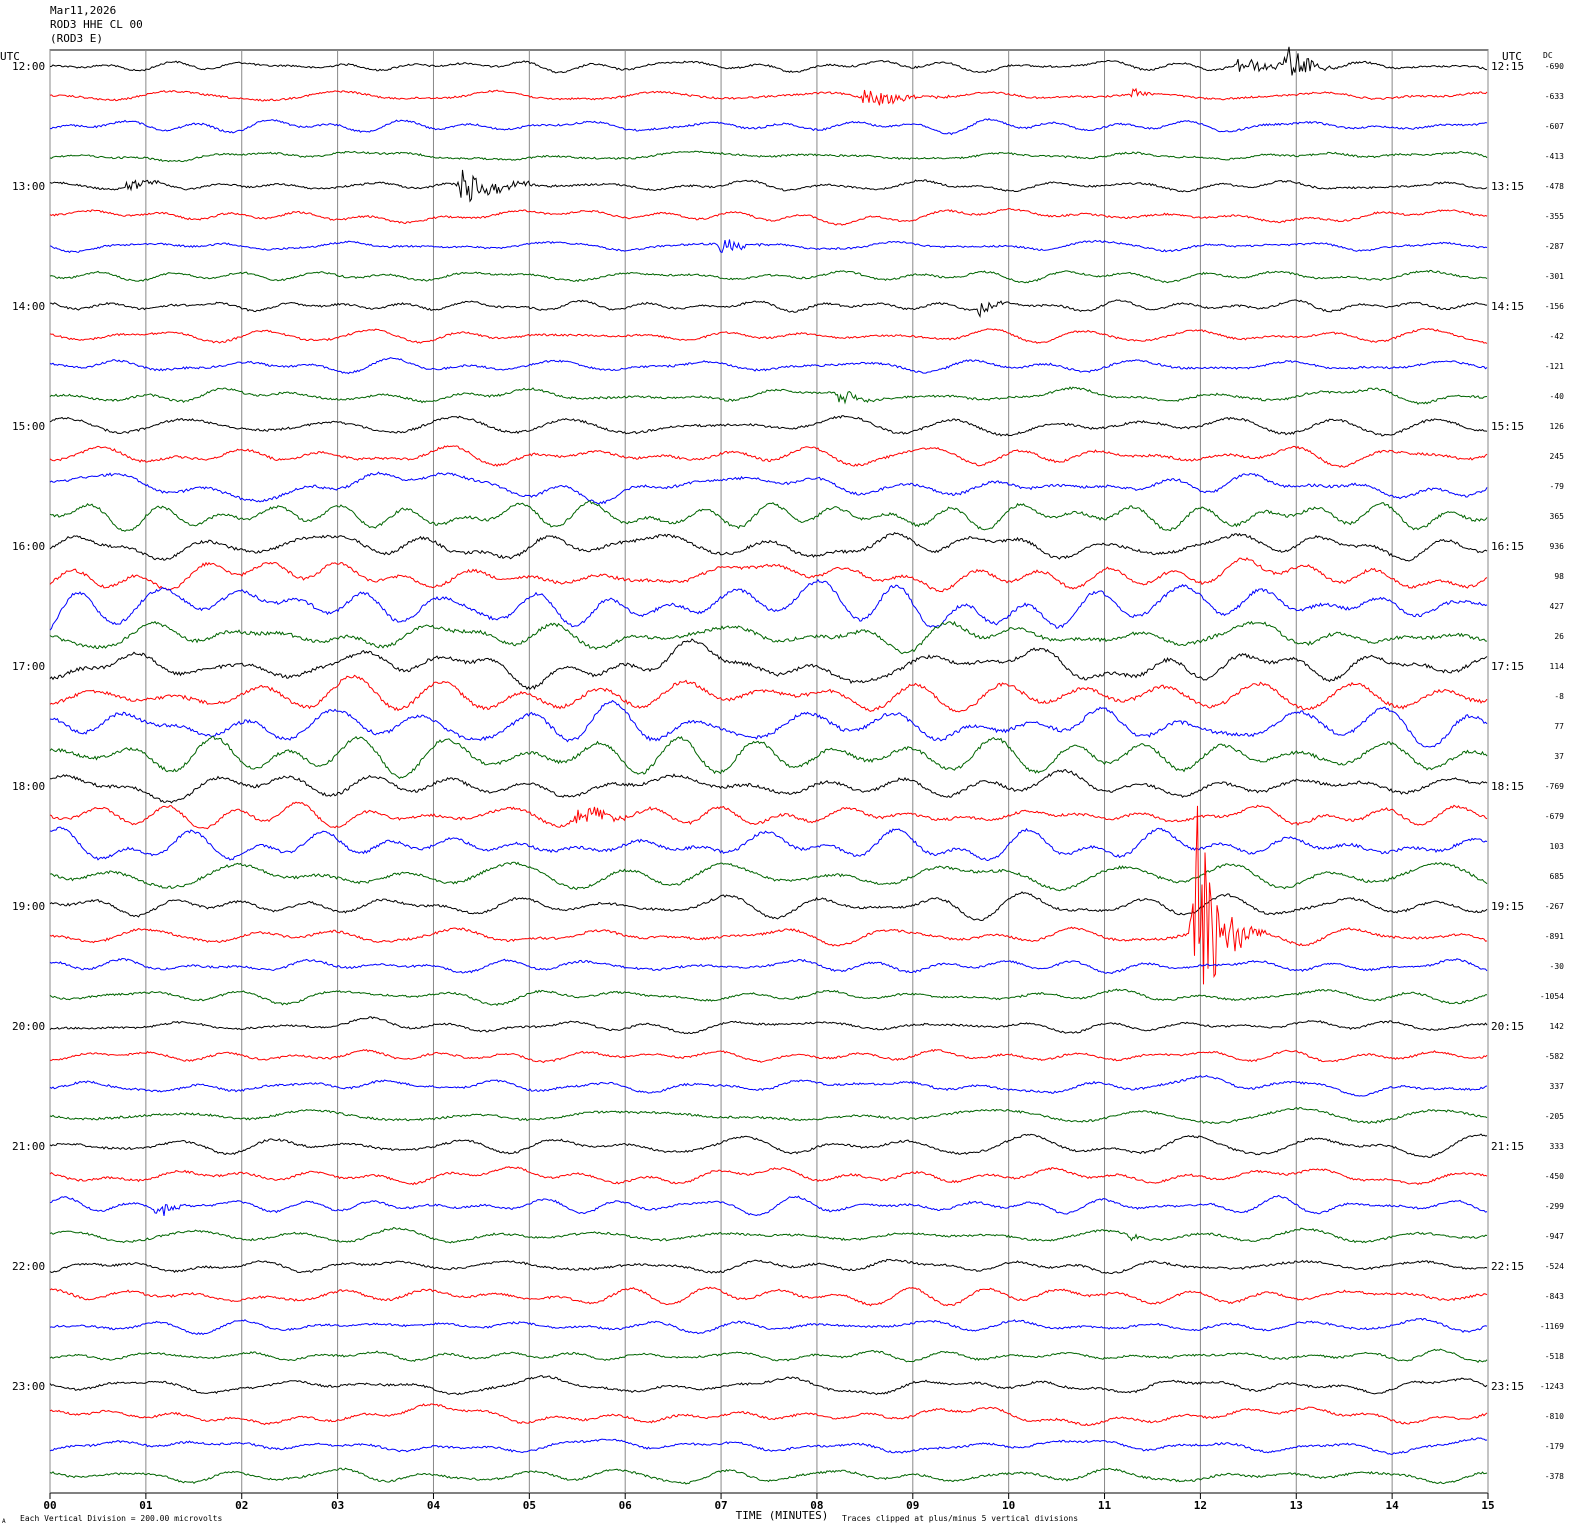  Describe the element at coordinates (1507, 306) in the screenshot. I see `right-hour-label: 14:15` at that location.